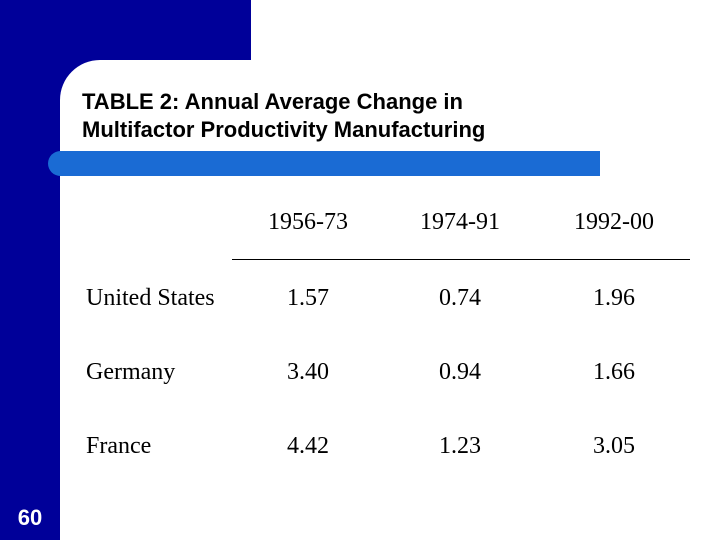 Image resolution: width=720 pixels, height=540 pixels. What do you see at coordinates (614, 372) in the screenshot?
I see `table-cell: 1.66` at bounding box center [614, 372].